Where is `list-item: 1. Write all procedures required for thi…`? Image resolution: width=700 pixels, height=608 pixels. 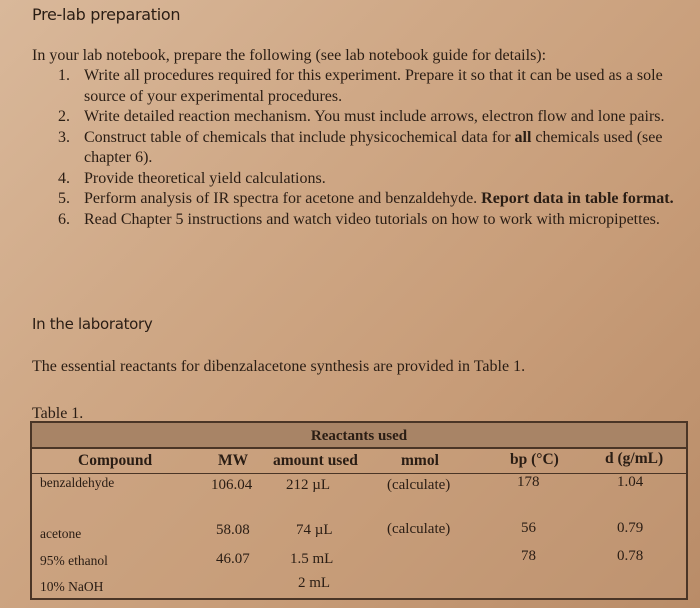 list-item: 1. Write all procedures required for thi… is located at coordinates (373, 86).